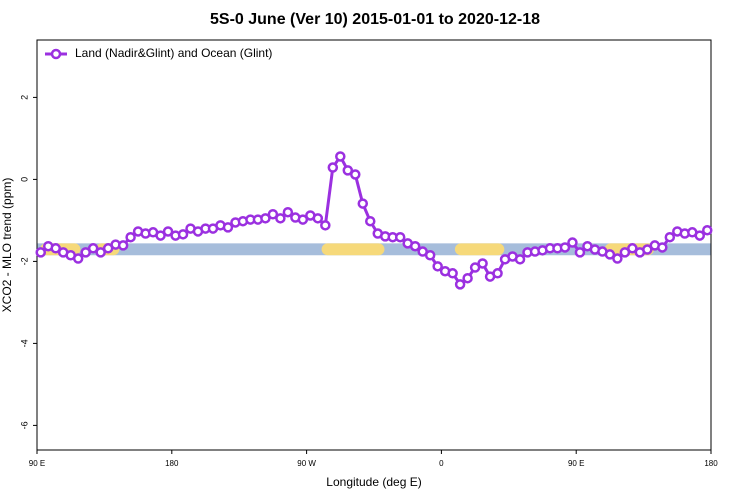  Describe the element at coordinates (24, 261) in the screenshot. I see `y-tick-label: -2` at that location.